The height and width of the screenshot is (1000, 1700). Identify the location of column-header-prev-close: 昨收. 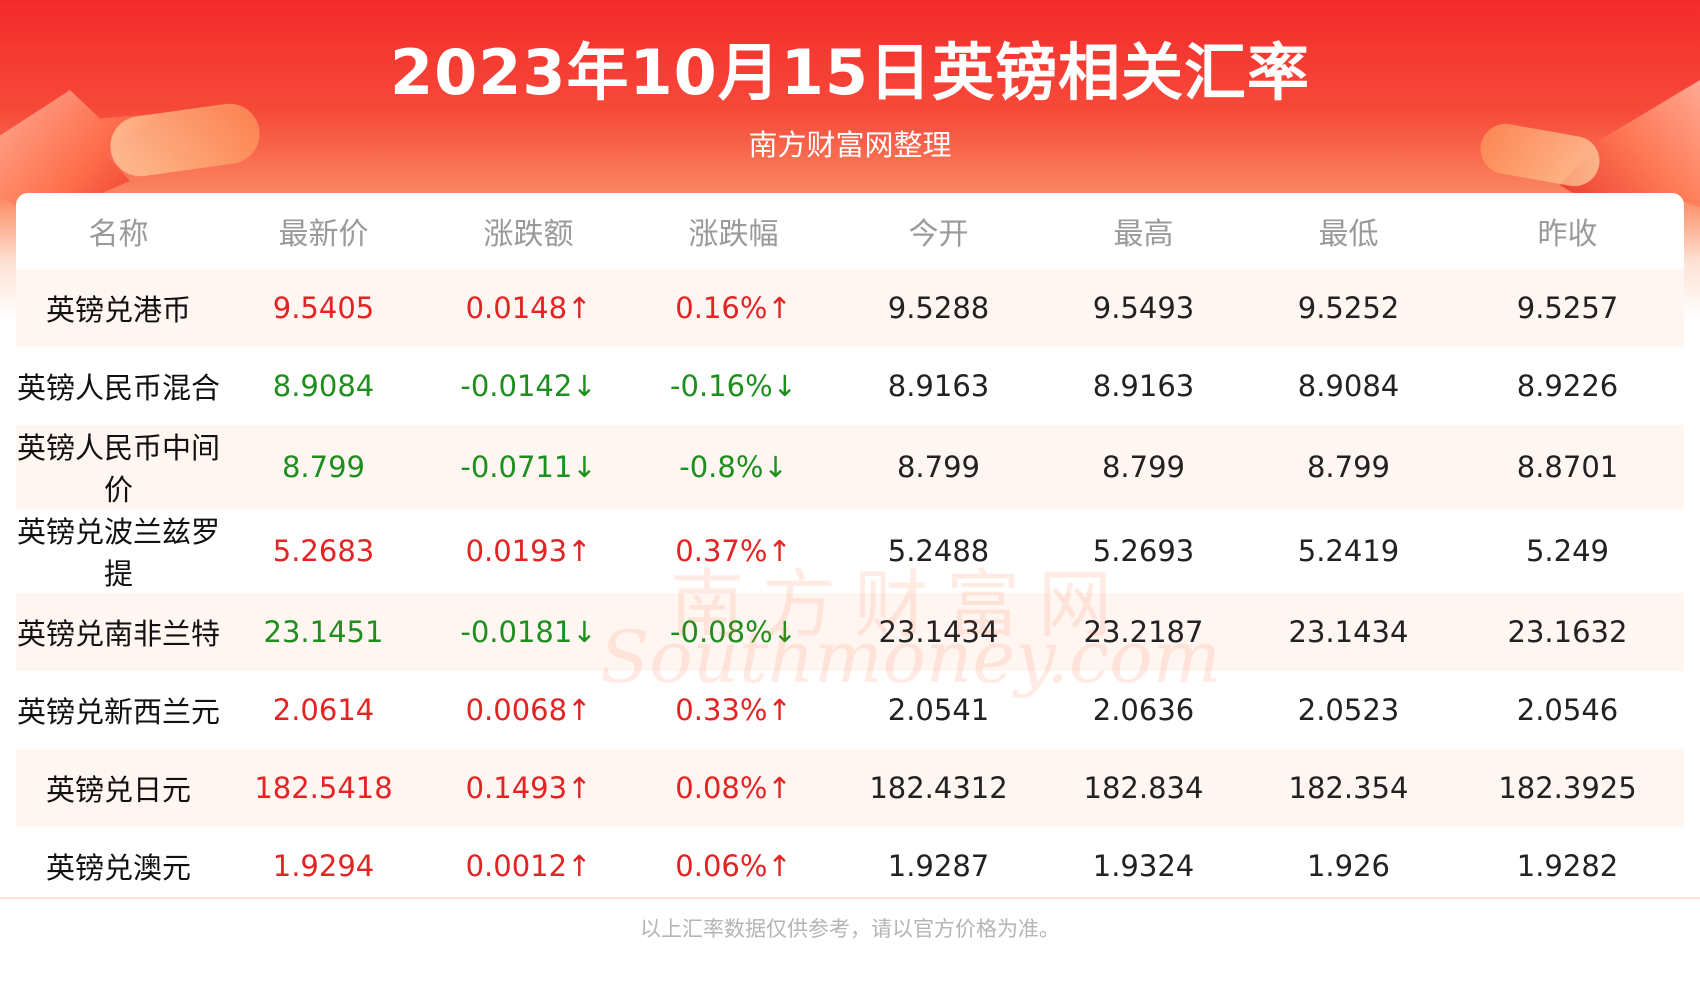
(1567, 234).